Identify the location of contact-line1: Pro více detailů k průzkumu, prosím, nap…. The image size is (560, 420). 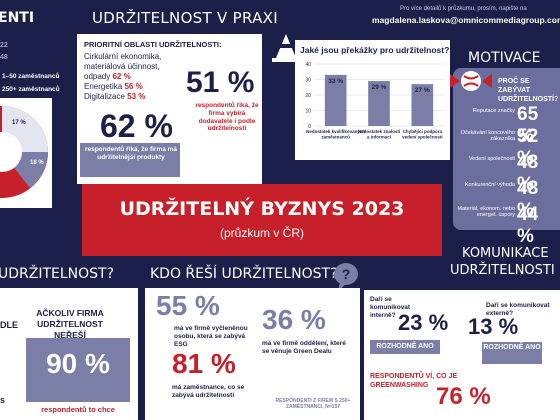
(463, 9).